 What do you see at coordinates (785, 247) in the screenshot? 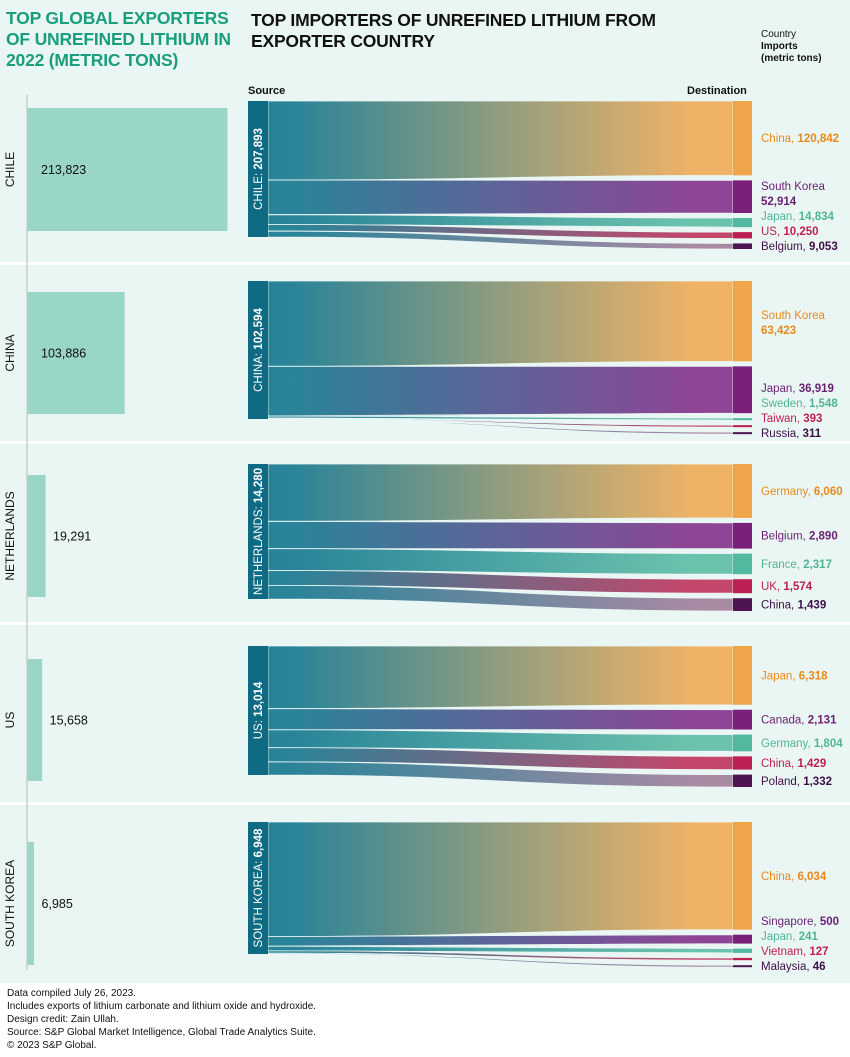
I see `destination-name-label: Belgium,` at bounding box center [785, 247].